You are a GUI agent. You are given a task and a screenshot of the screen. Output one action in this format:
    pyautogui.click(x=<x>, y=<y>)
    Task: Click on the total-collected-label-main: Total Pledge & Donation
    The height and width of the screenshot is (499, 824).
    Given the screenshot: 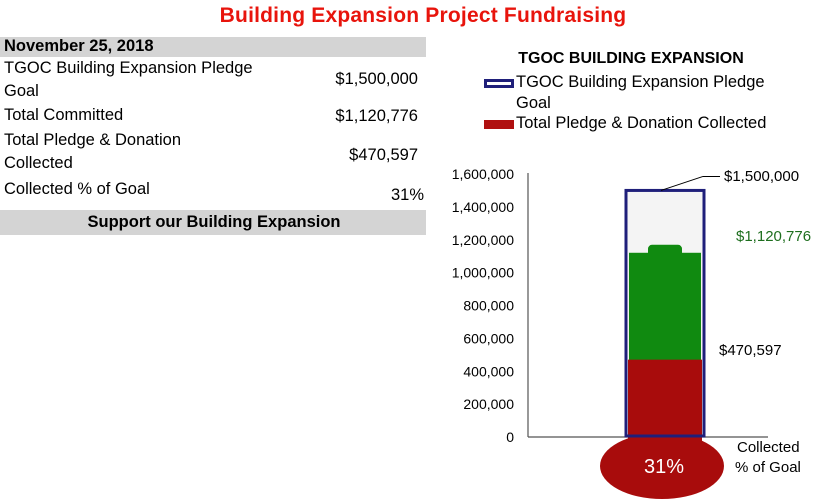 What is the action you would take?
    pyautogui.click(x=93, y=140)
    